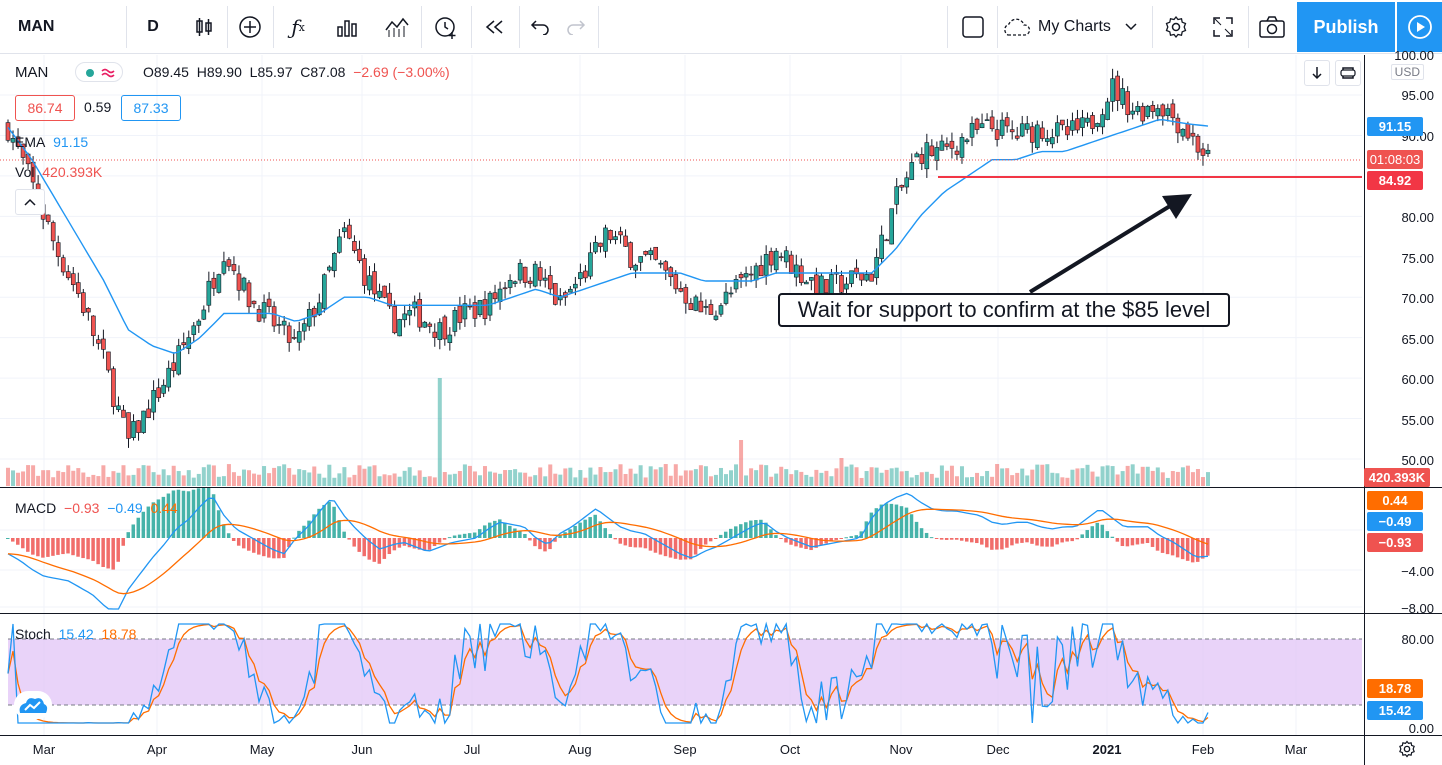 The width and height of the screenshot is (1442, 765). What do you see at coordinates (1407, 72) in the screenshot?
I see `currency-label: USD` at bounding box center [1407, 72].